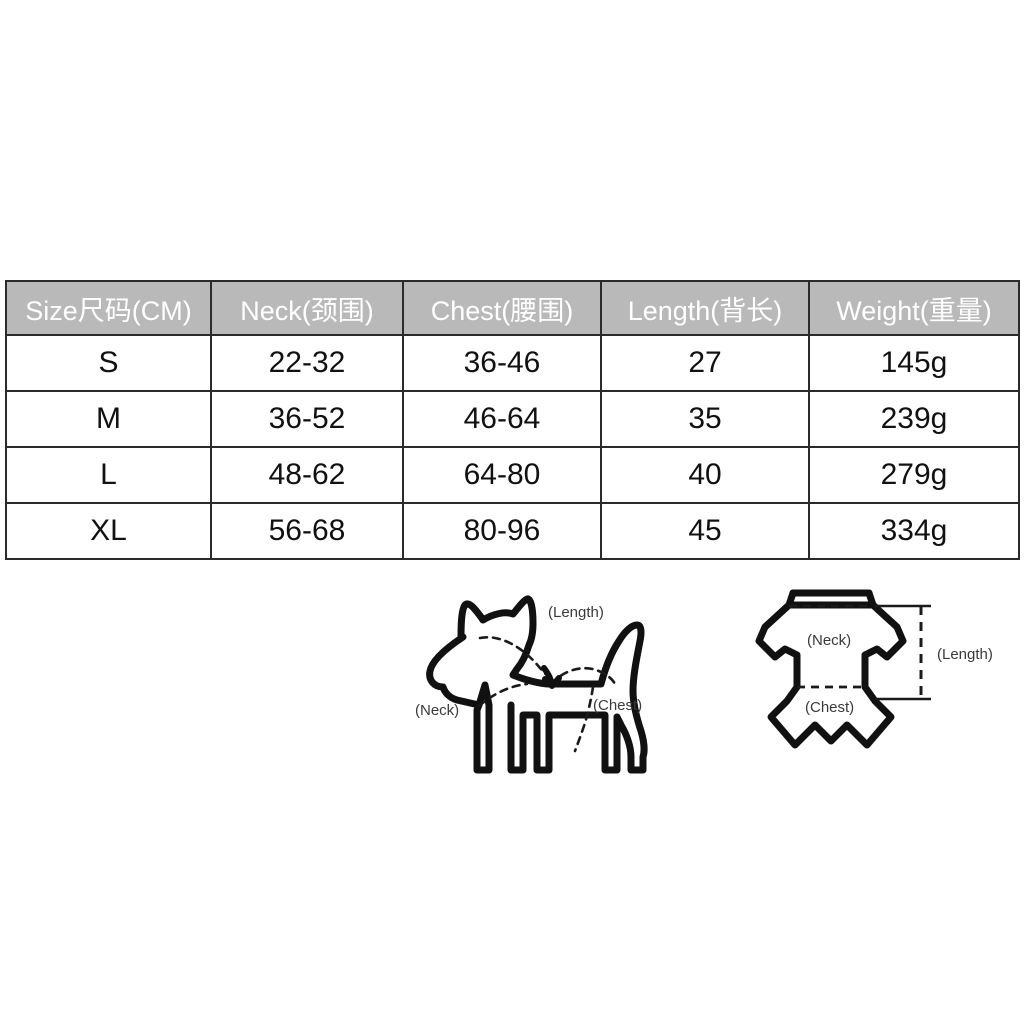 This screenshot has height=1024, width=1024. What do you see at coordinates (108, 419) in the screenshot?
I see `cell-size: M` at bounding box center [108, 419].